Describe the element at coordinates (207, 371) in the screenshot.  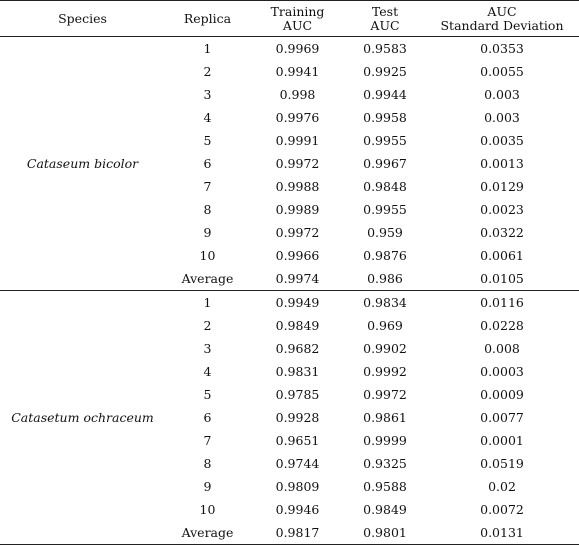
I see `table-cell: 4` at that location.